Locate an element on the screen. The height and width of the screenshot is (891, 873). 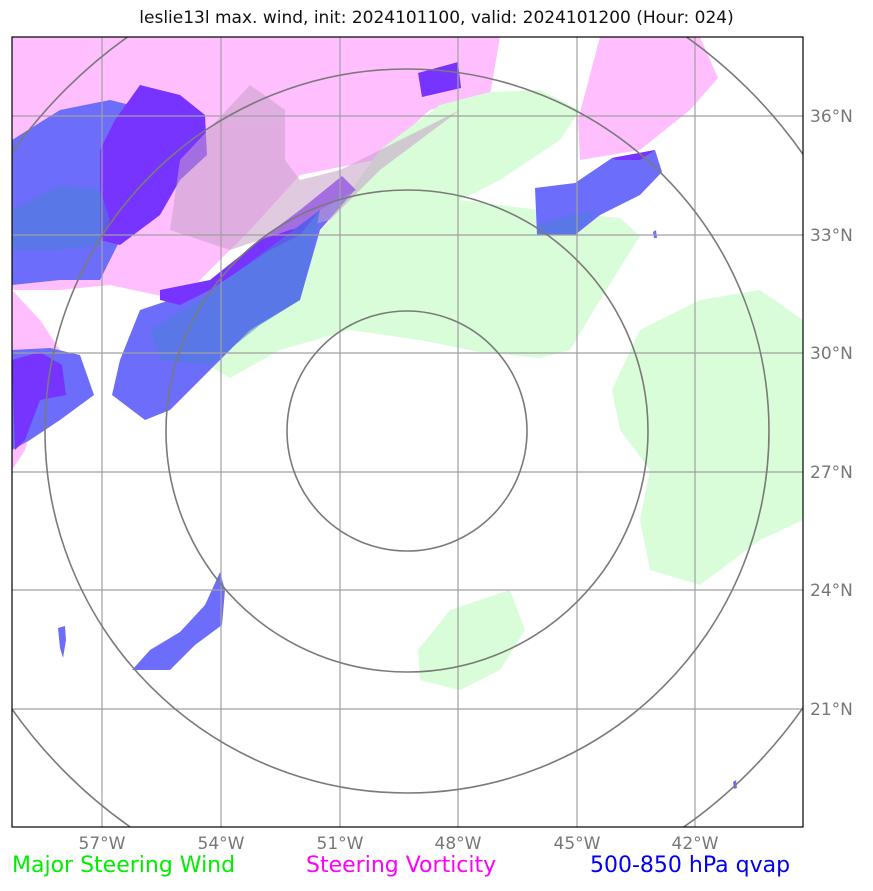
lat-label-30n: 30°N is located at coordinates (831, 354).